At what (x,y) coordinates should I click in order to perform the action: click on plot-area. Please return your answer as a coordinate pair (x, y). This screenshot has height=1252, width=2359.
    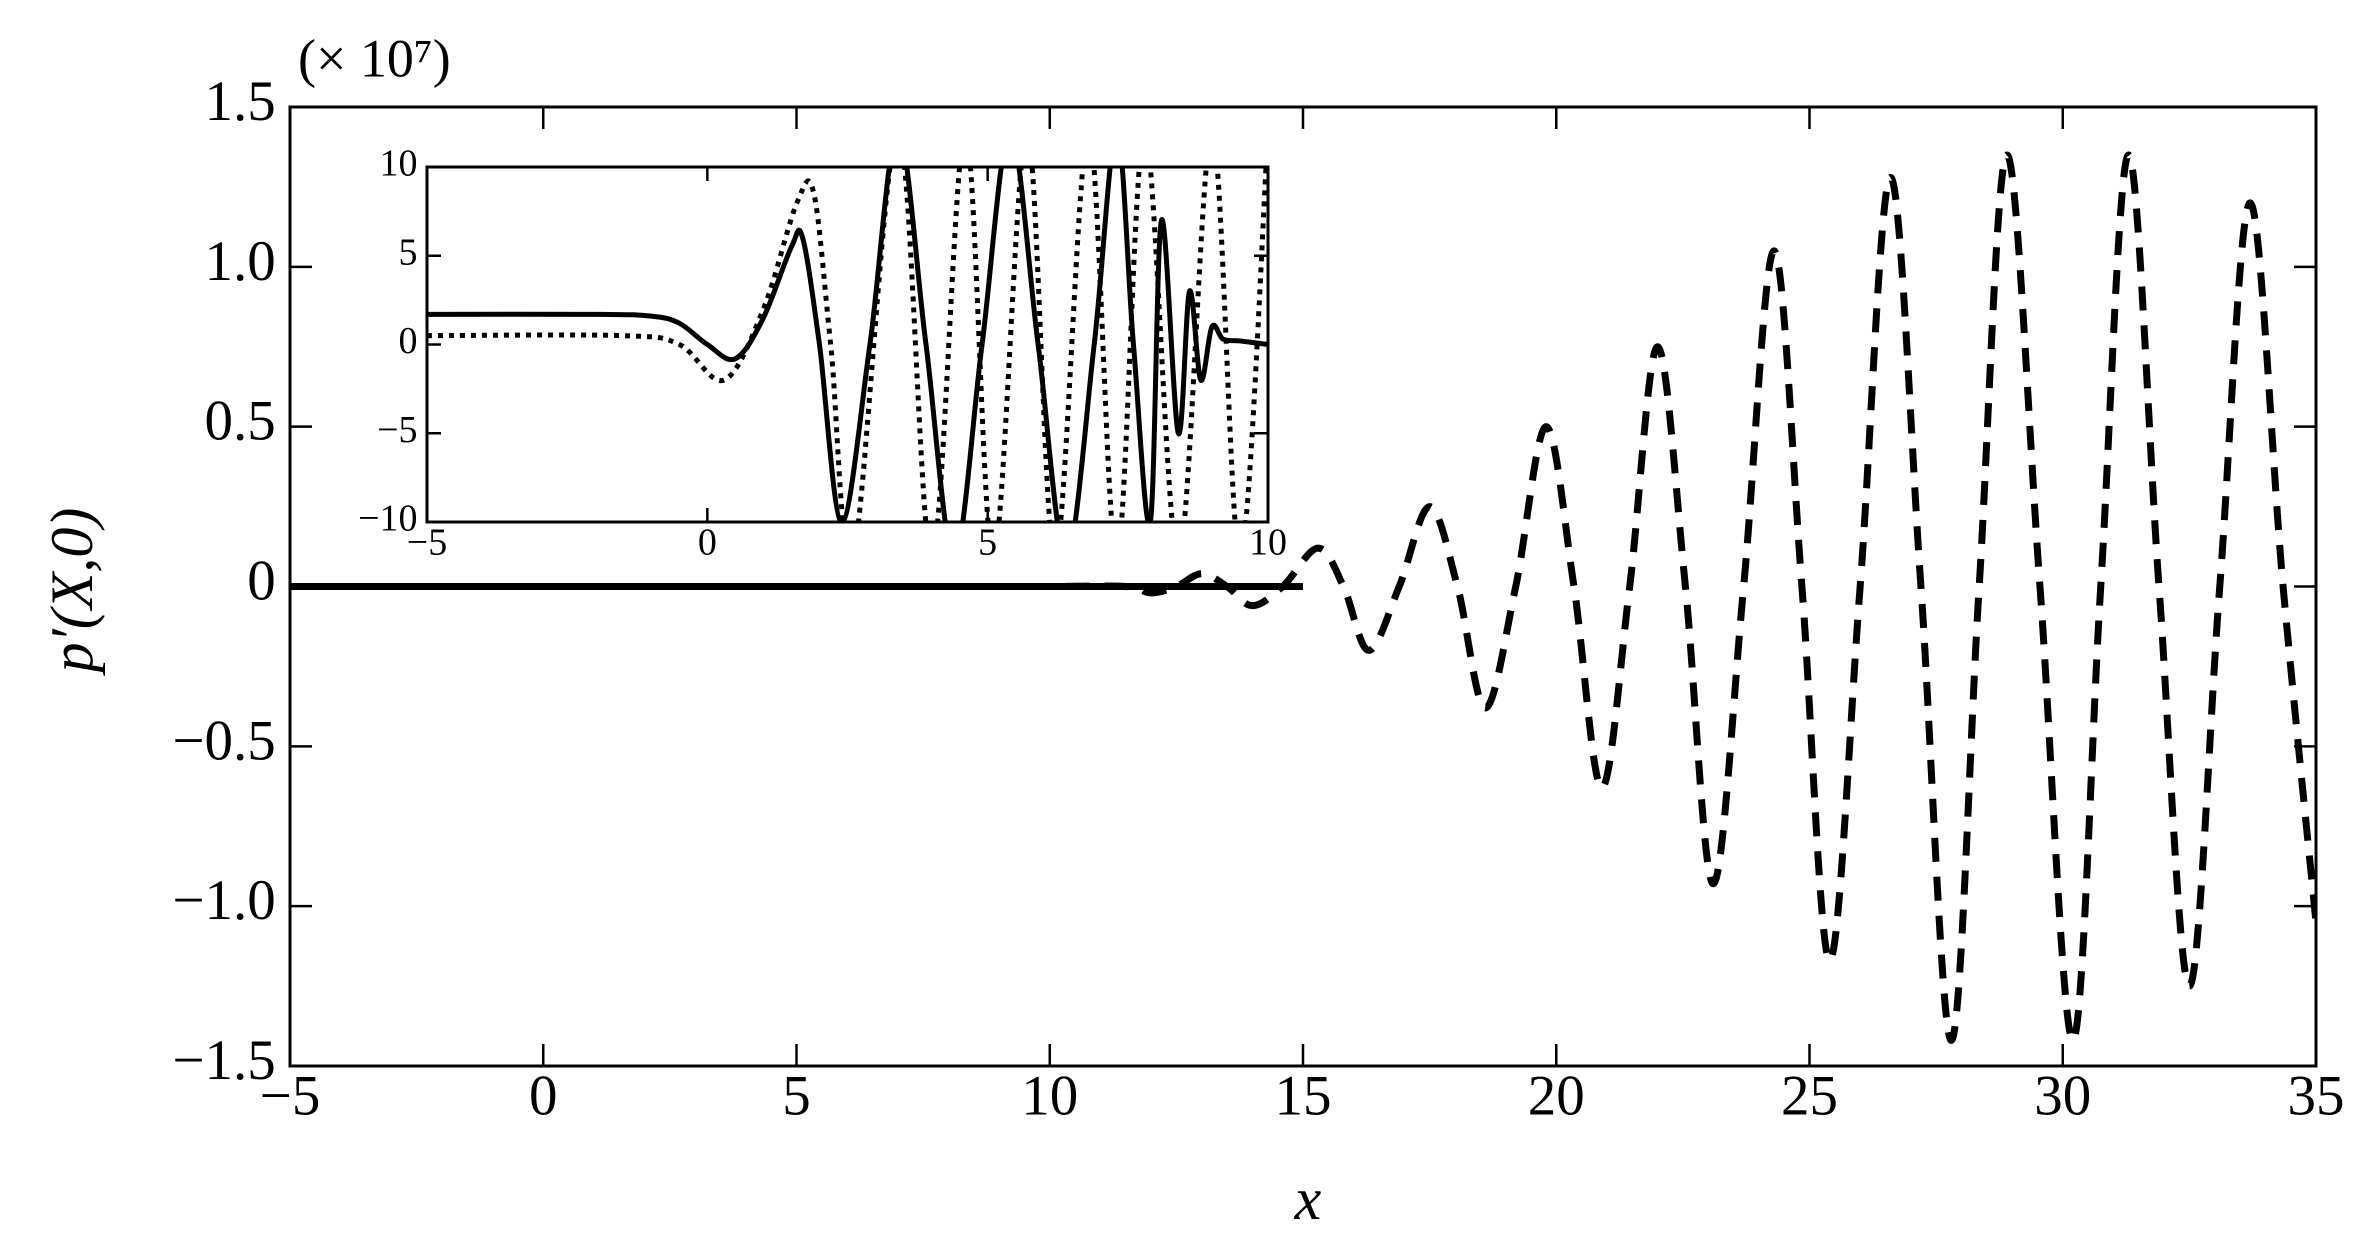
    Looking at the image, I should click on (847, 344).